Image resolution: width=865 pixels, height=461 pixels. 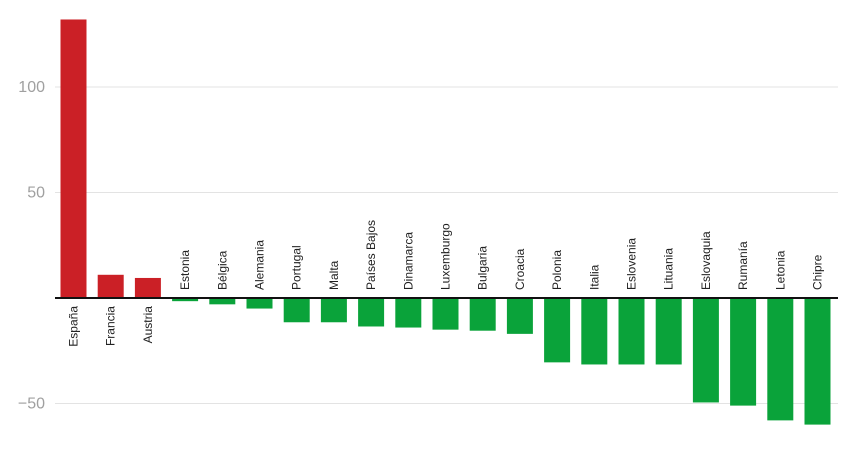 I want to click on category-label: Rumanía, so click(x=743, y=265).